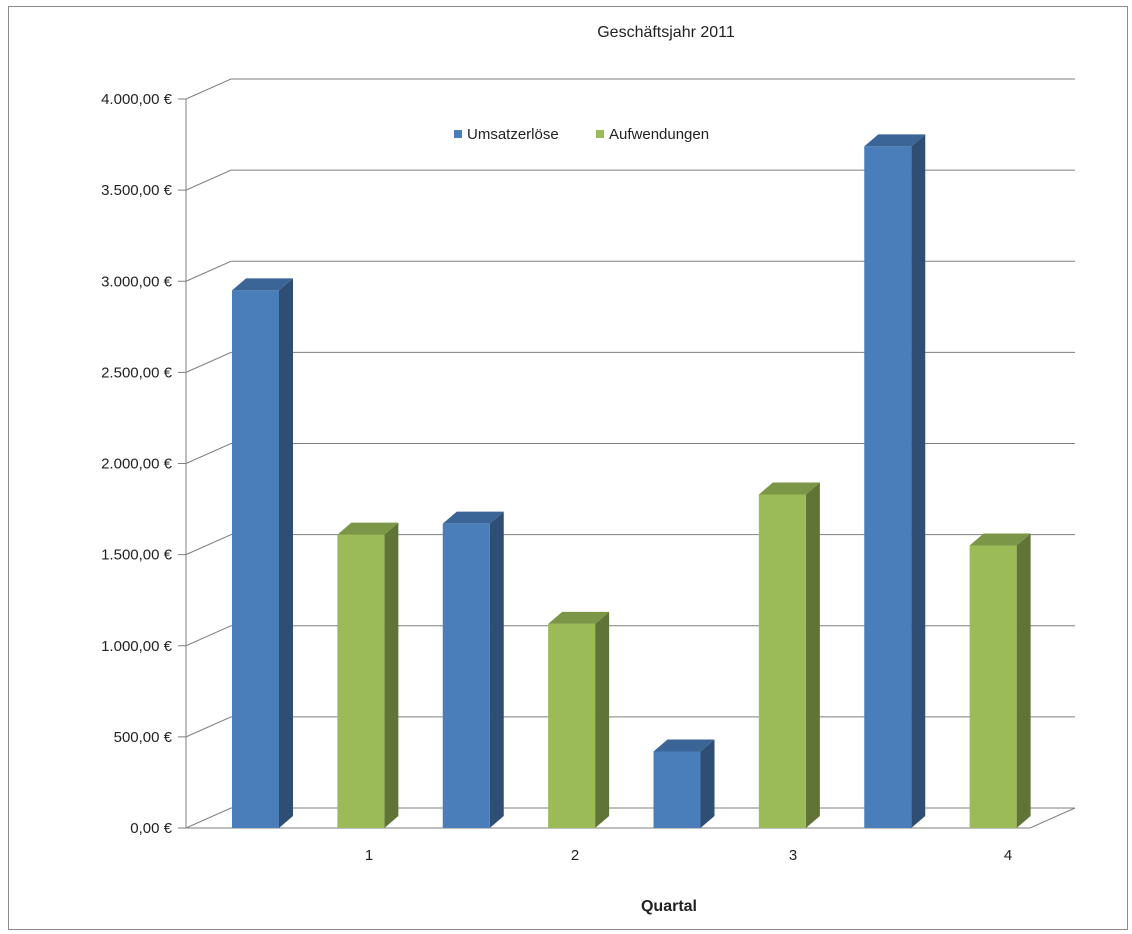  Describe the element at coordinates (581, 134) in the screenshot. I see `legend: Umsatzerlöse Aufwendungen` at that location.